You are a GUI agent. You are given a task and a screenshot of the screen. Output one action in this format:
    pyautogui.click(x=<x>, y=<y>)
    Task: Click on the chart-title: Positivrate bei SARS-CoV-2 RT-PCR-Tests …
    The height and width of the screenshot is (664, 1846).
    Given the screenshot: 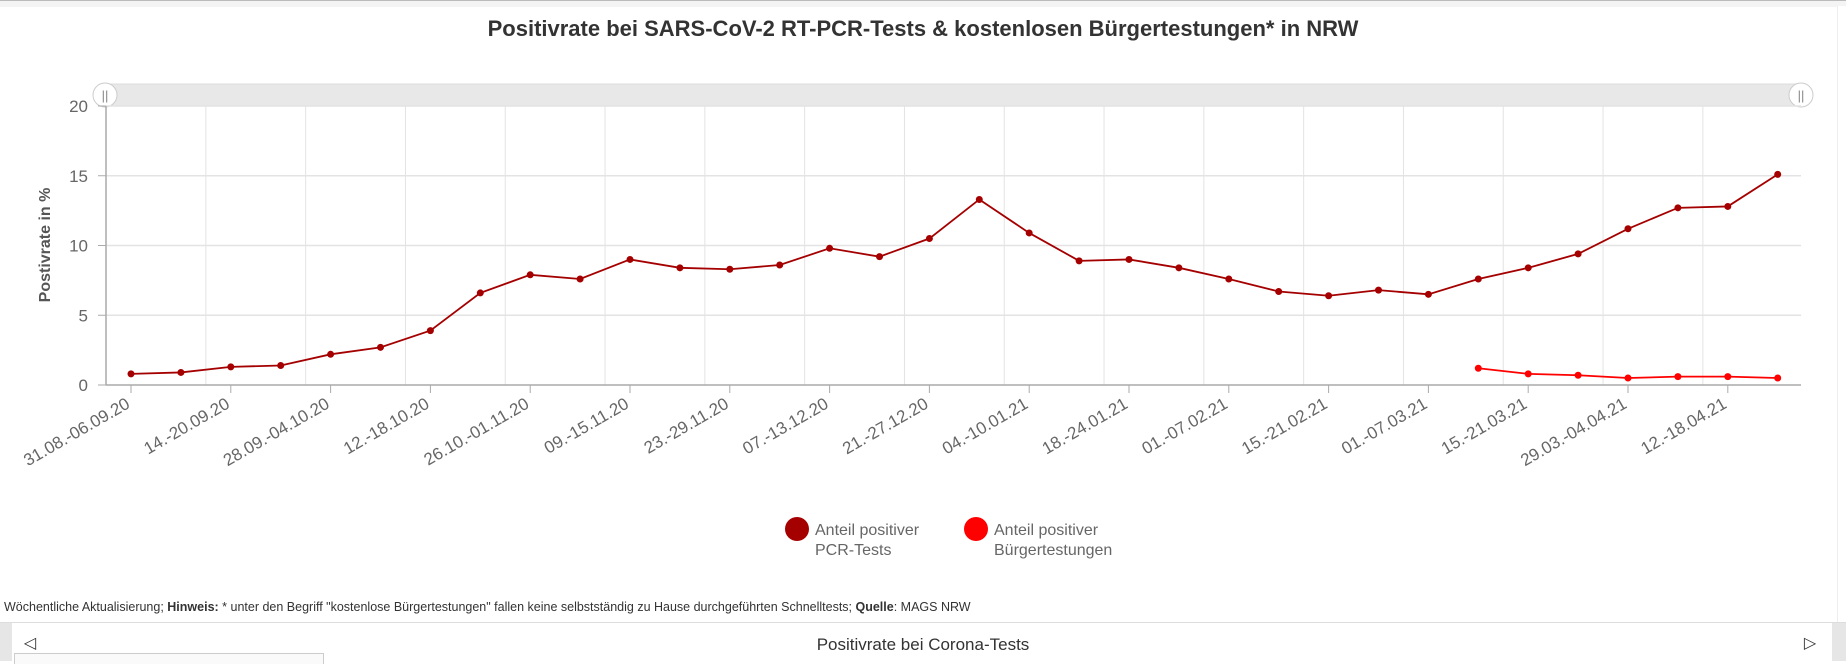 What is the action you would take?
    pyautogui.click(x=923, y=28)
    